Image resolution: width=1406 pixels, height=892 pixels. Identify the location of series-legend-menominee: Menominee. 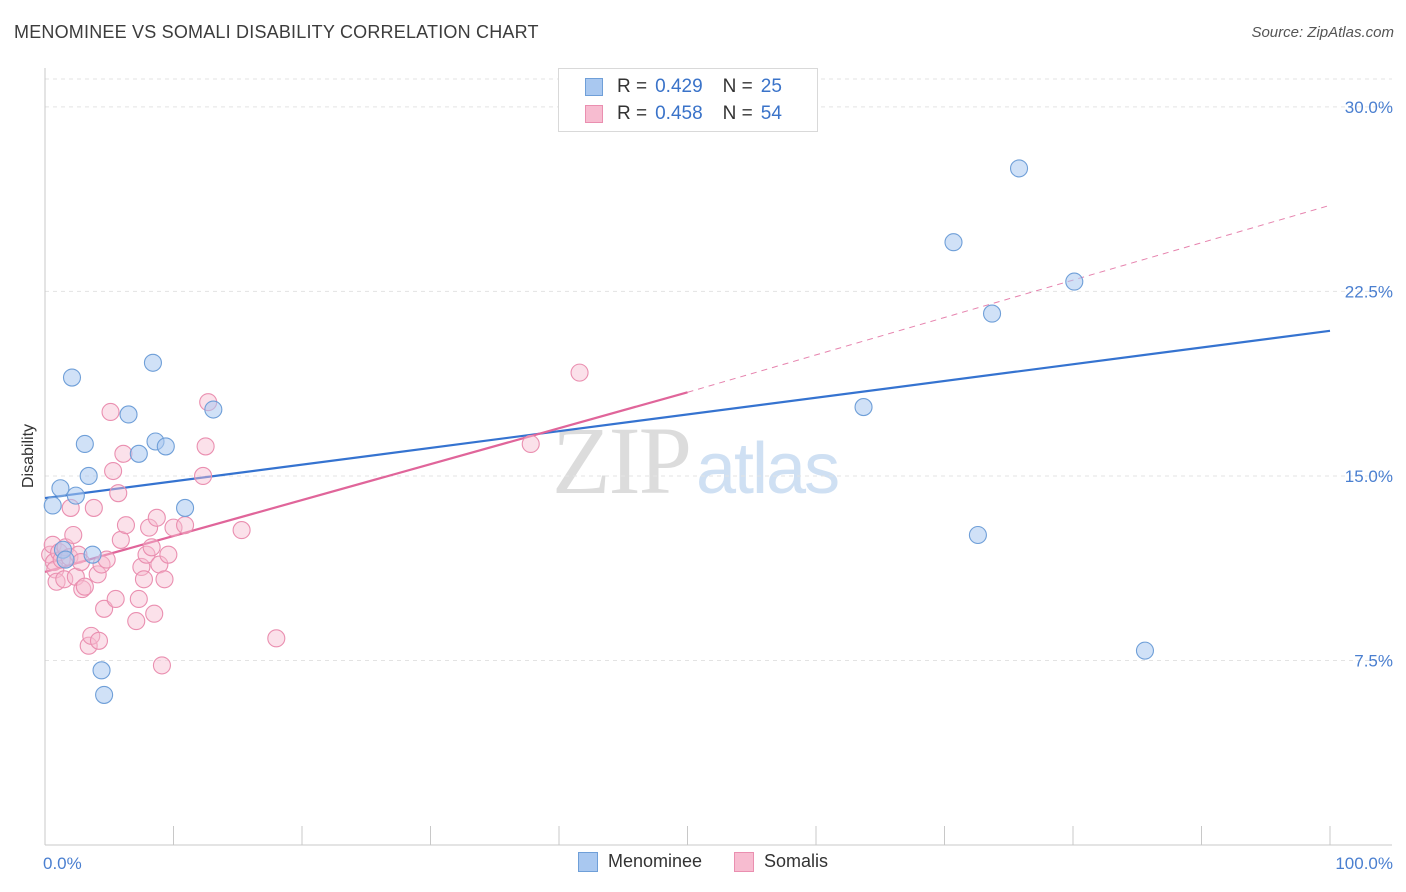
(640, 861).